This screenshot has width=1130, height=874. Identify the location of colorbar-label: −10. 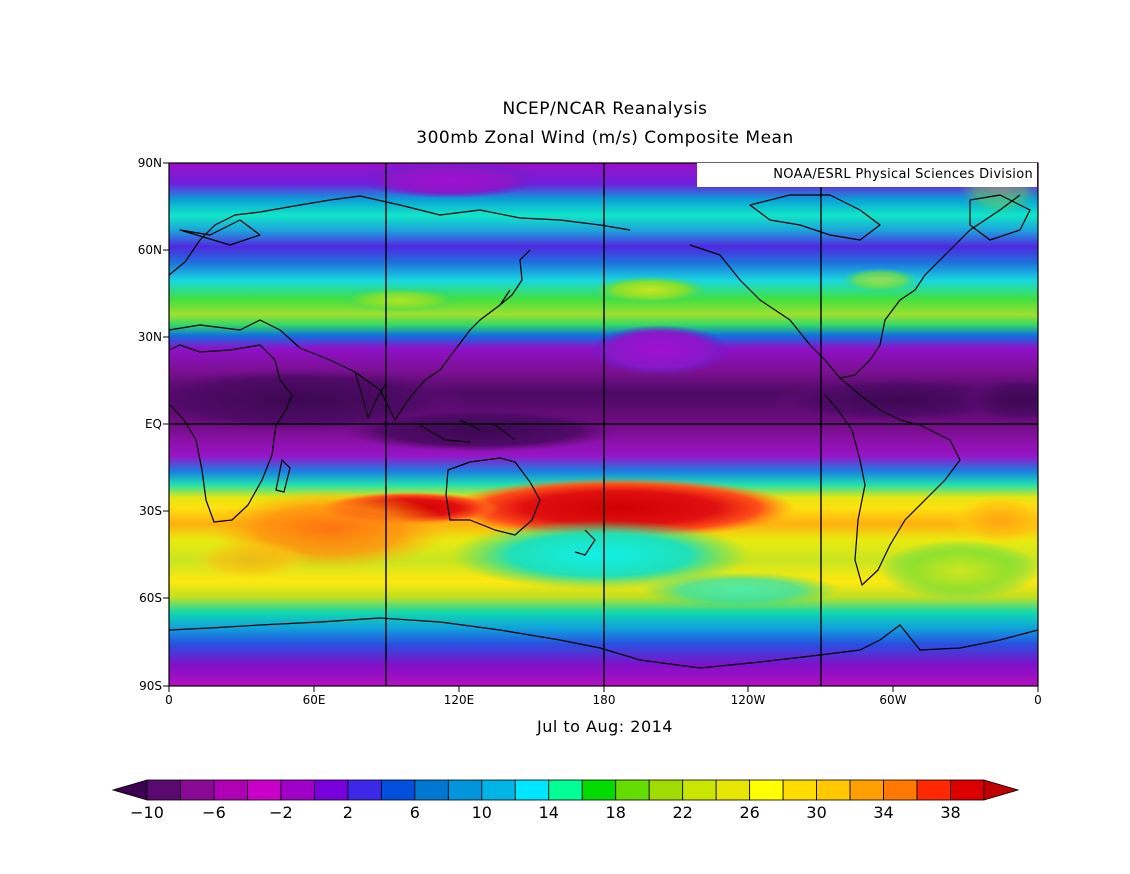
(147, 812).